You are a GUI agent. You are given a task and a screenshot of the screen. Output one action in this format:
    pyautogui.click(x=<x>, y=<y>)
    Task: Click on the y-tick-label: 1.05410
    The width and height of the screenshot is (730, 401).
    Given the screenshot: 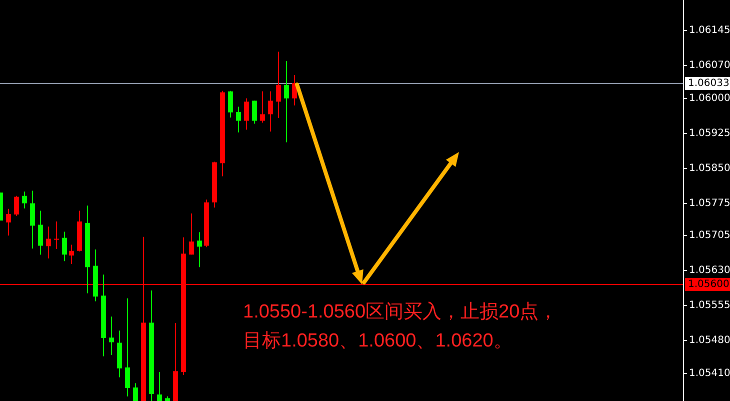 What is the action you would take?
    pyautogui.click(x=709, y=373)
    